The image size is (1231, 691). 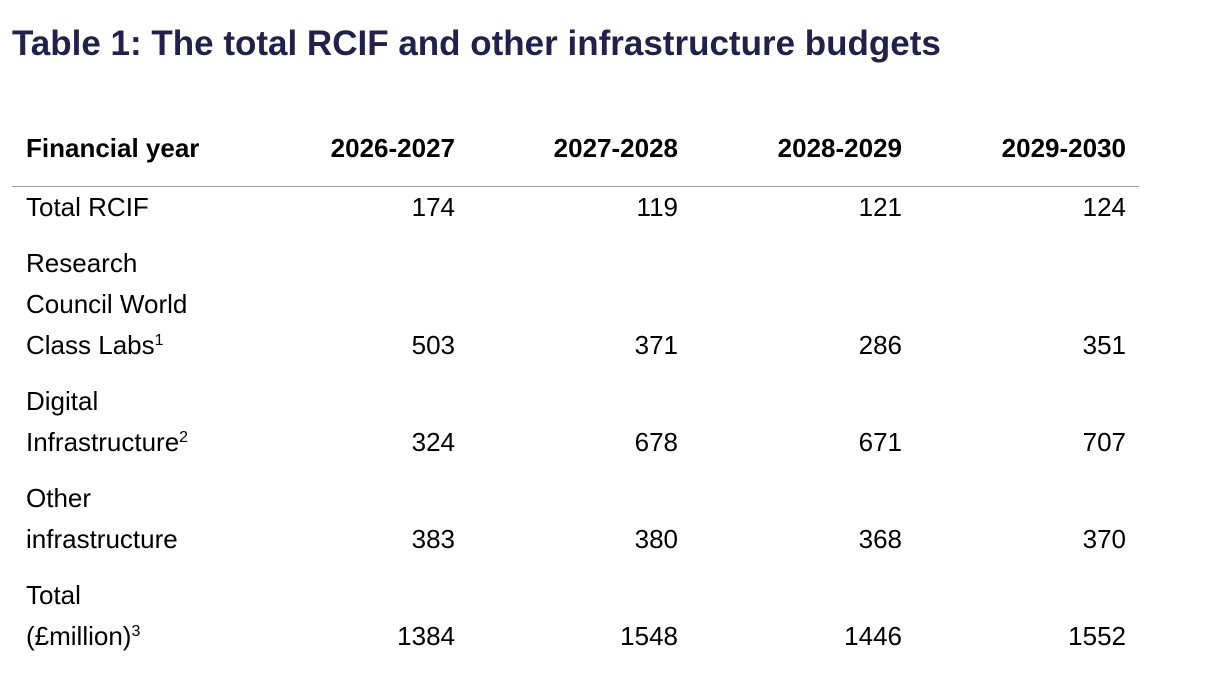 What do you see at coordinates (1104, 207) in the screenshot?
I see `table-cell: 124` at bounding box center [1104, 207].